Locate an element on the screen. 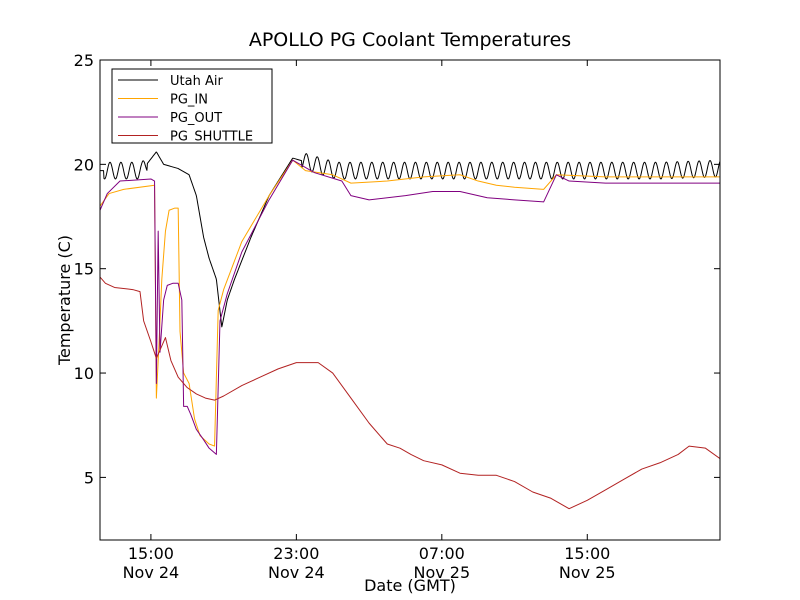 The image size is (800, 600). y-axis-label: Temperature (C) is located at coordinates (64, 300).